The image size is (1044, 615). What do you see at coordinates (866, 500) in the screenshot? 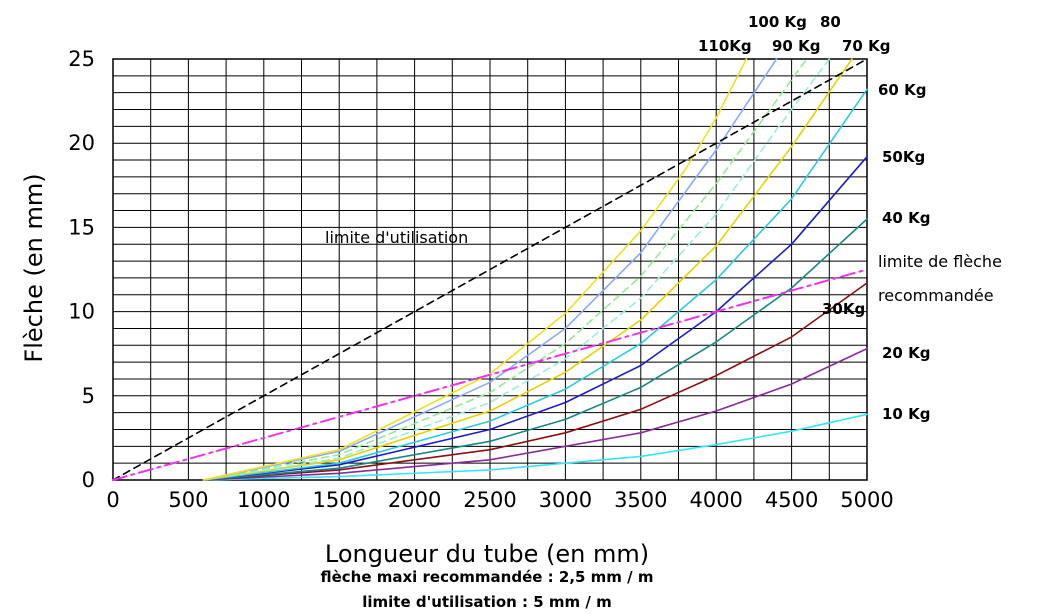
I see `x-tick-label: 5000` at bounding box center [866, 500].